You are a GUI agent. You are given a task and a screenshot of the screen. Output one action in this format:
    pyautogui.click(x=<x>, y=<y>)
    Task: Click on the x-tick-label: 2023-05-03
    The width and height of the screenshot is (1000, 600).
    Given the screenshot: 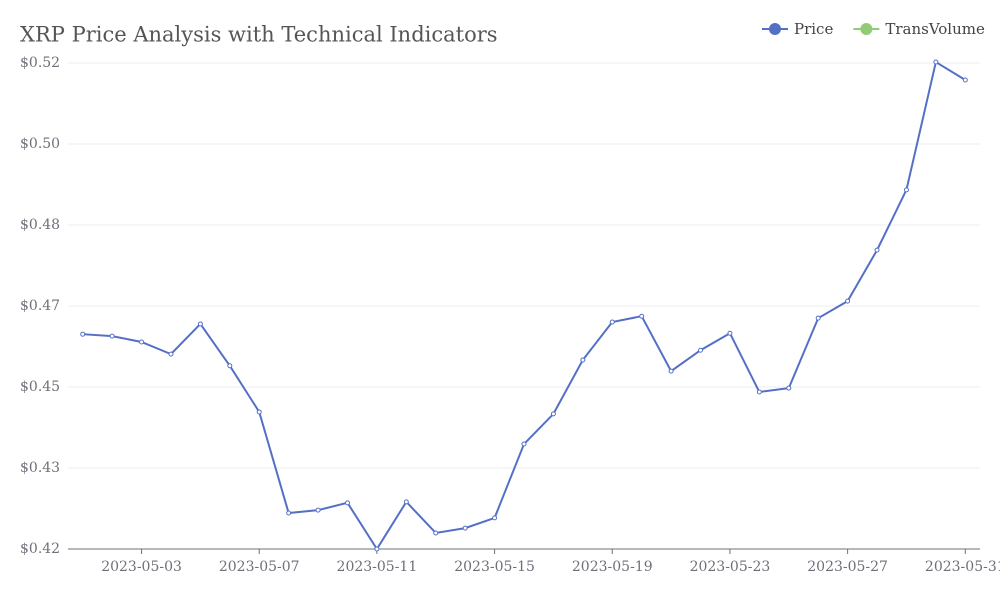 What is the action you would take?
    pyautogui.click(x=141, y=567)
    